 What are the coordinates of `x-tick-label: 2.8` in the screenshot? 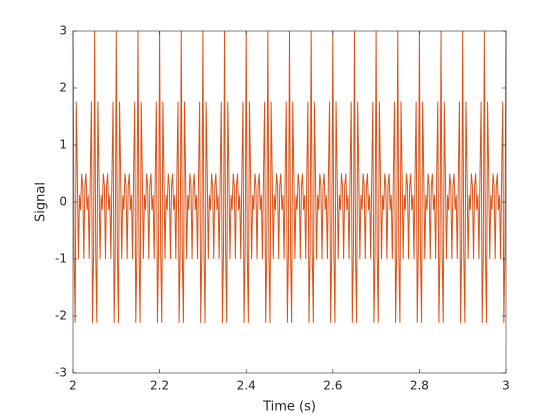 It's located at (419, 386).